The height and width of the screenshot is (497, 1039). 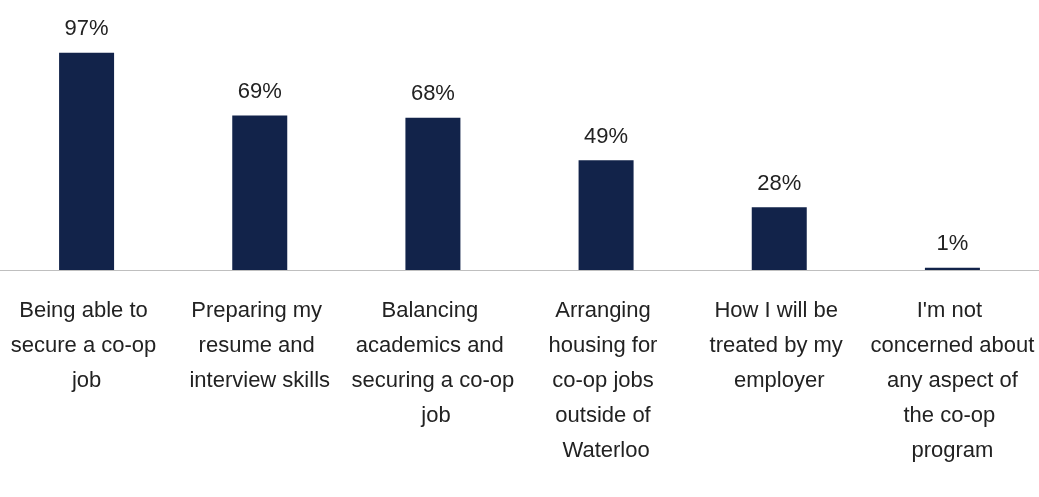 What do you see at coordinates (260, 344) in the screenshot?
I see `x-tick-label: Preparing my resume and interview skills` at bounding box center [260, 344].